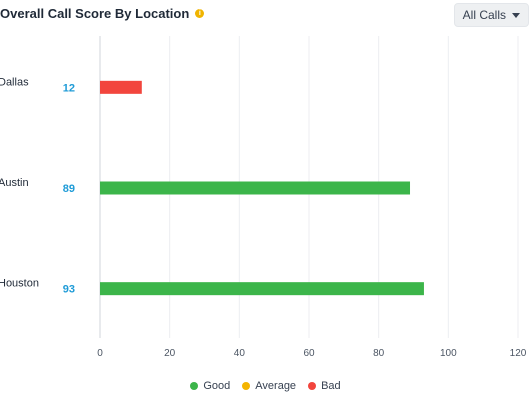 The height and width of the screenshot is (409, 531). Describe the element at coordinates (312, 386) in the screenshot. I see `legend-dot-bad` at that location.